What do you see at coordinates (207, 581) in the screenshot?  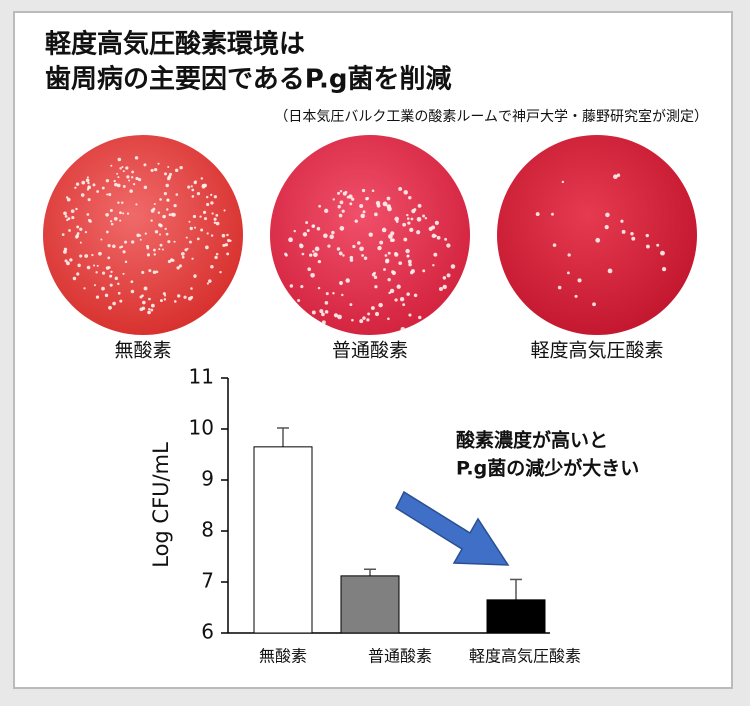 I see `y-tick-label: 7` at bounding box center [207, 581].